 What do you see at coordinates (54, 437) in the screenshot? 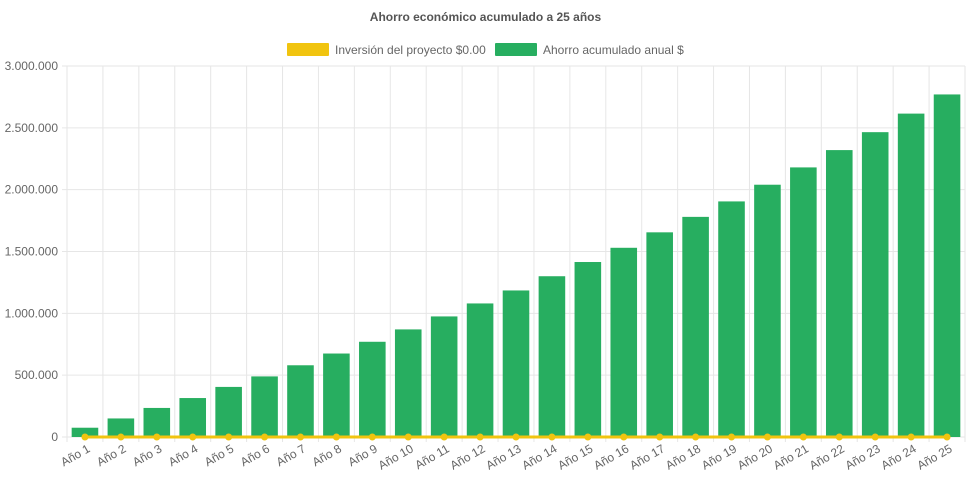
I see `y-tick-label: 0` at bounding box center [54, 437].